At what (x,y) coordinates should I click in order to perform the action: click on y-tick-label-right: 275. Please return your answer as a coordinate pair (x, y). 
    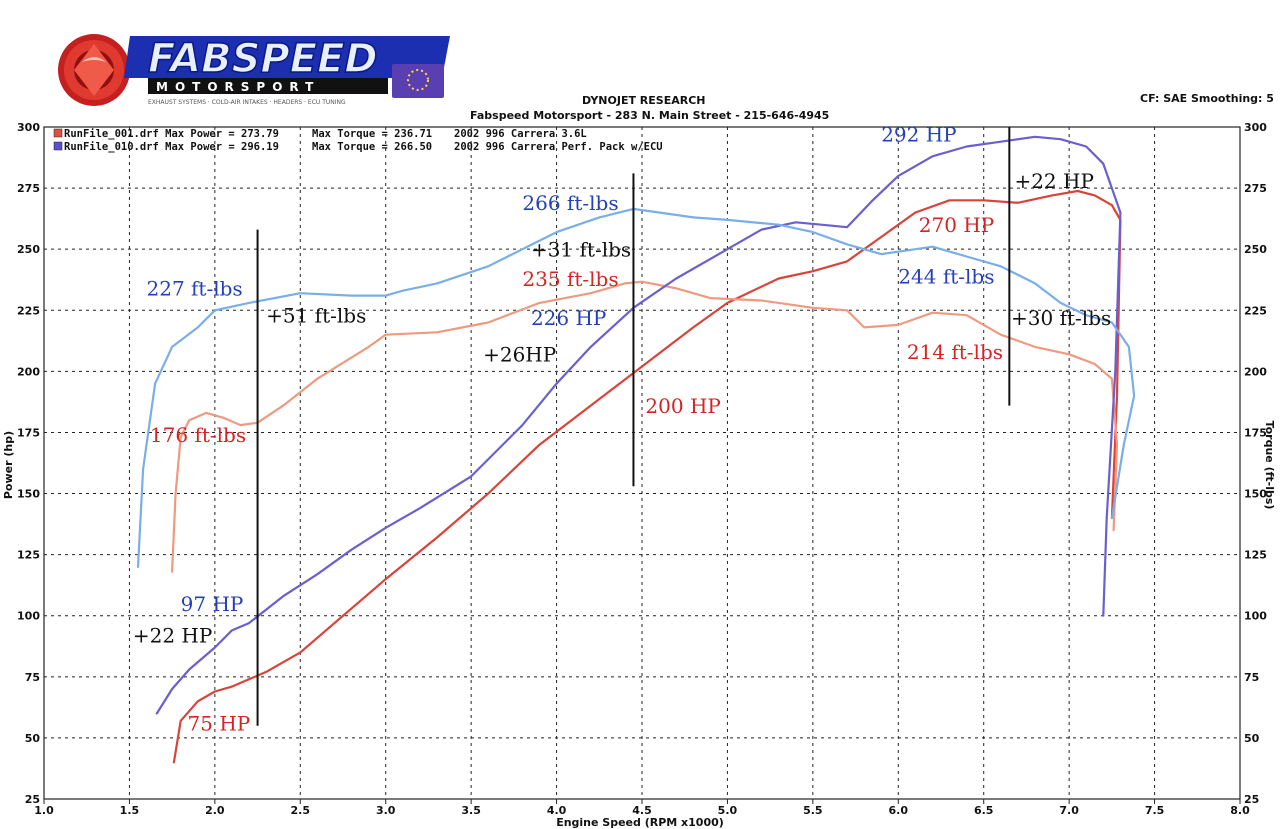
    Looking at the image, I should click on (1255, 188).